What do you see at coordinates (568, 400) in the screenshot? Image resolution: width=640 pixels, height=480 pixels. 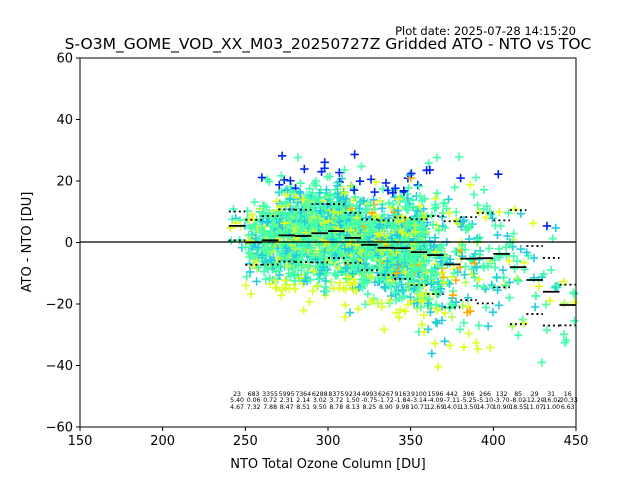 I see `bin-mean-label: -20.33` at bounding box center [568, 400].